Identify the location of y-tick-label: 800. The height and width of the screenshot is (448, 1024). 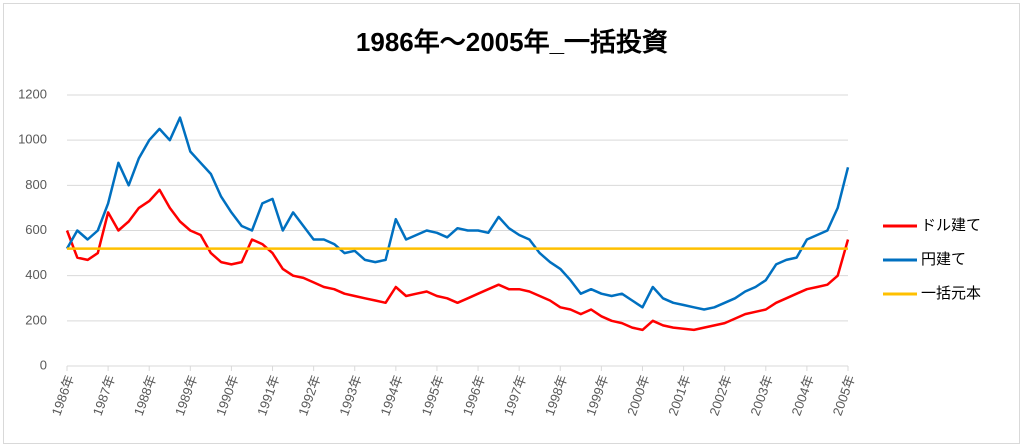
(36, 184).